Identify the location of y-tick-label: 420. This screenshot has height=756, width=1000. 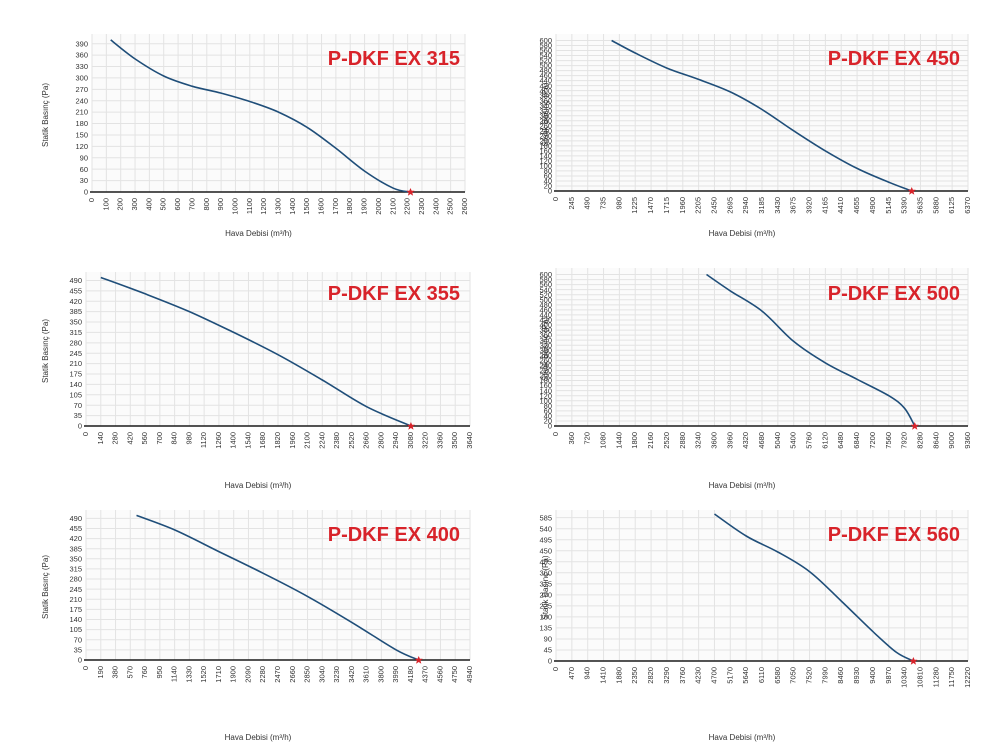
(75, 538).